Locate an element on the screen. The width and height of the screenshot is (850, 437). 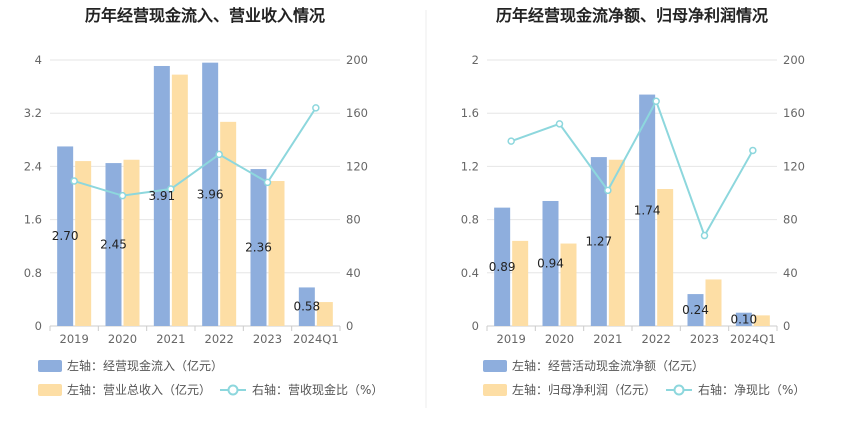
chart-left-data-labels: 2.70 2.45 3.91 3.96 2.36 0.58 is located at coordinates (186, 250).